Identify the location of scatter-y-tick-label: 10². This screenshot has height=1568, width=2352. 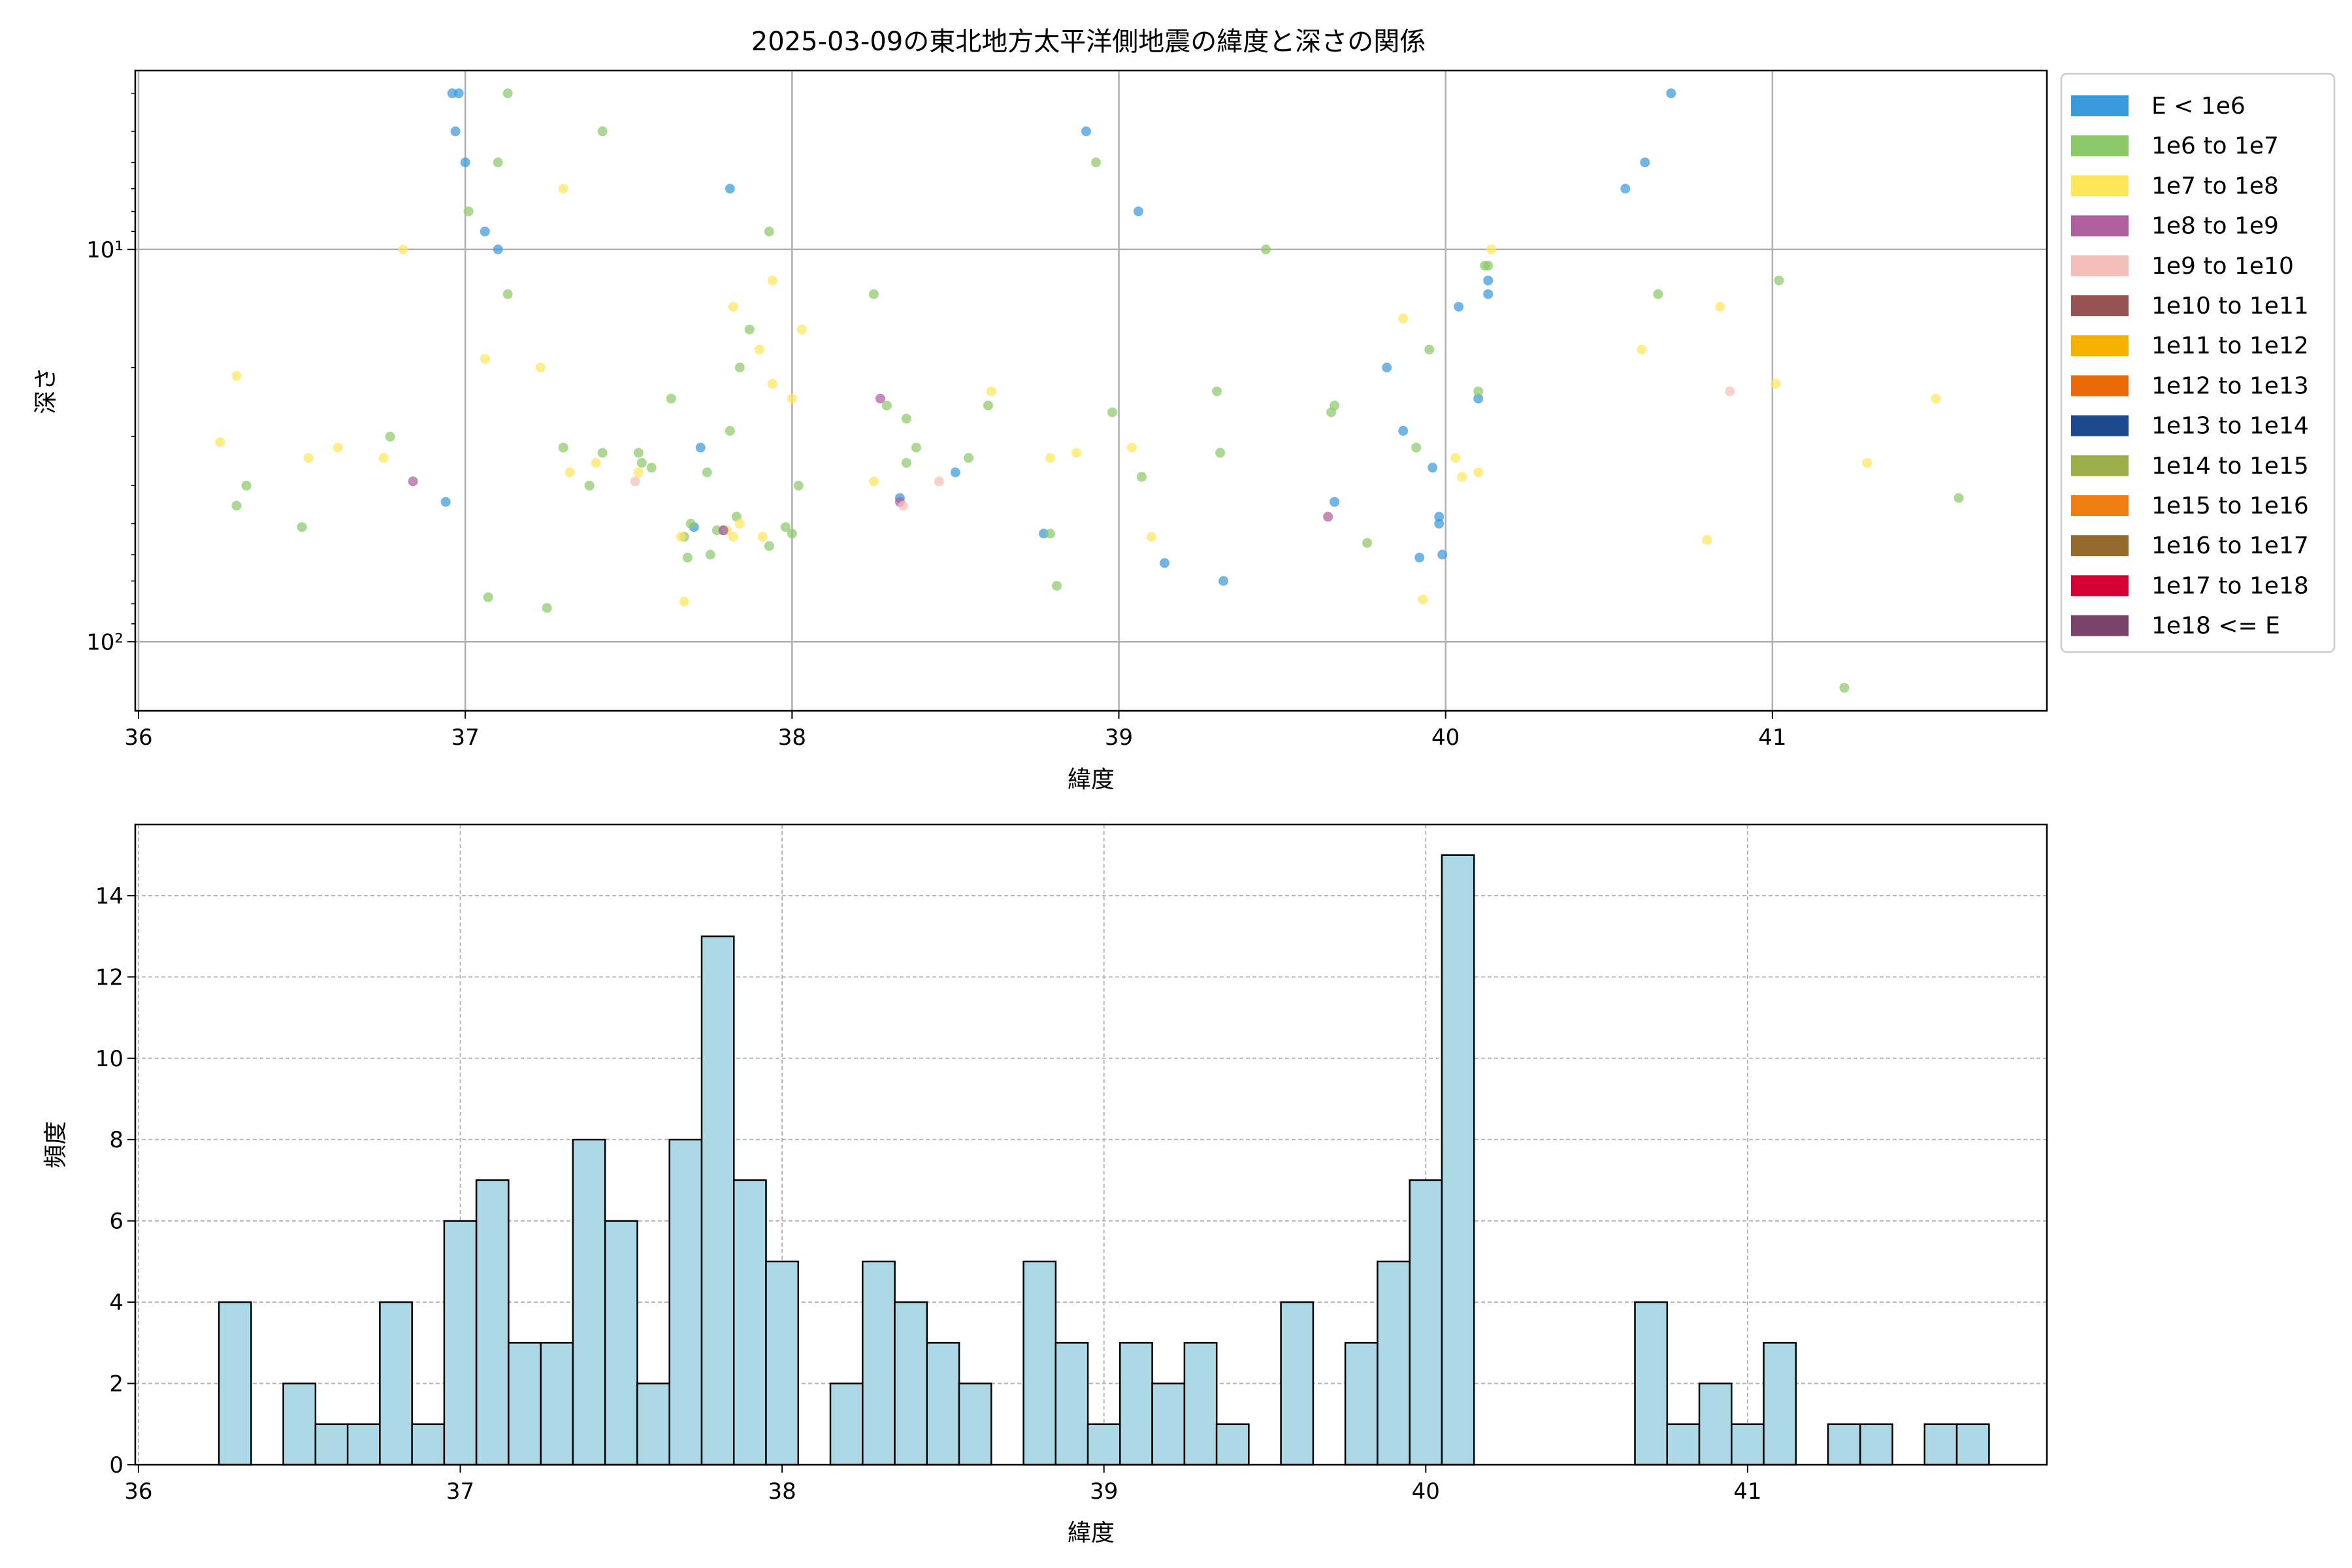
(104, 642).